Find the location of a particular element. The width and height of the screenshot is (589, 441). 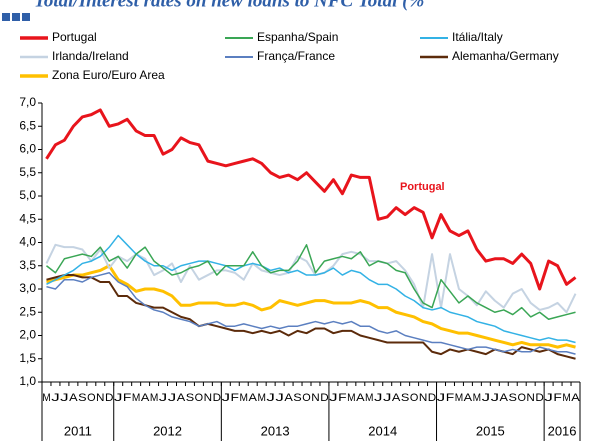

legend-label: Irlanda/Ireland is located at coordinates (90, 56).